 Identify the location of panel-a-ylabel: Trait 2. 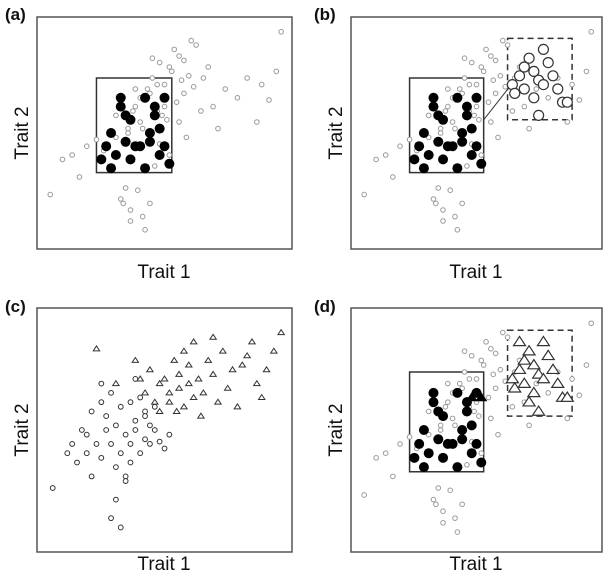
(22, 132).